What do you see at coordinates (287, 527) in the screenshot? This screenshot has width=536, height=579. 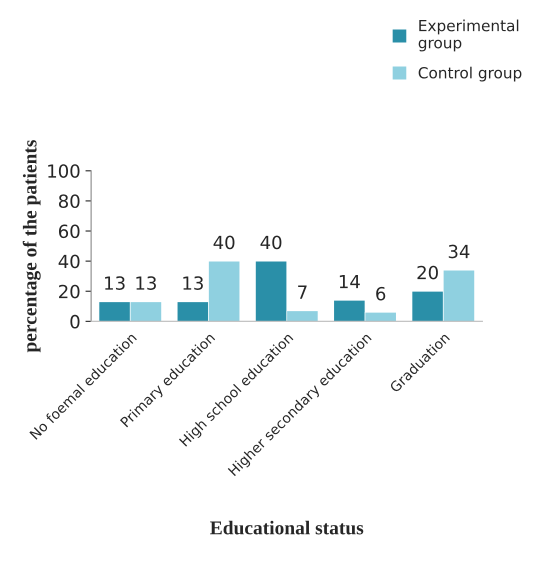 I see `x-axis-title: Educational status` at bounding box center [287, 527].